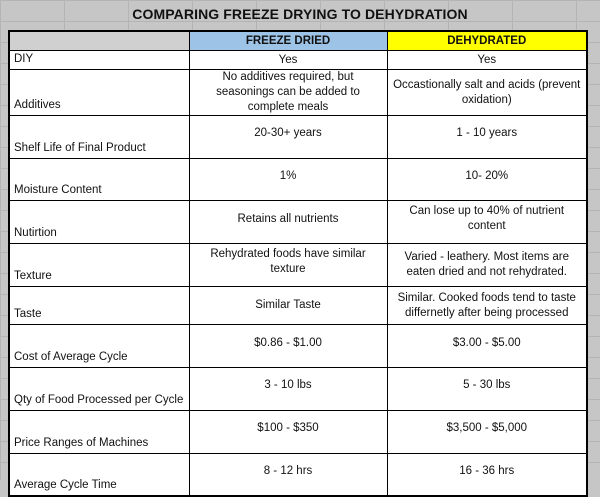 The height and width of the screenshot is (497, 600). I want to click on row-label: Average Cycle Time, so click(99, 474).